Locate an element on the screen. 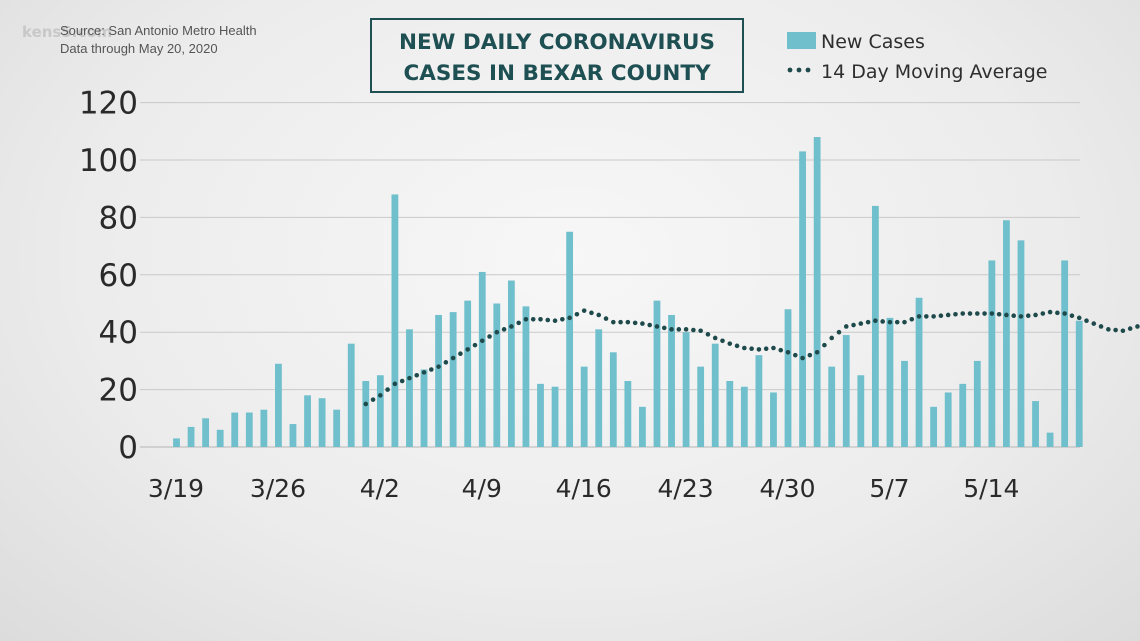  x-tick-label: 3/26 is located at coordinates (278, 488).